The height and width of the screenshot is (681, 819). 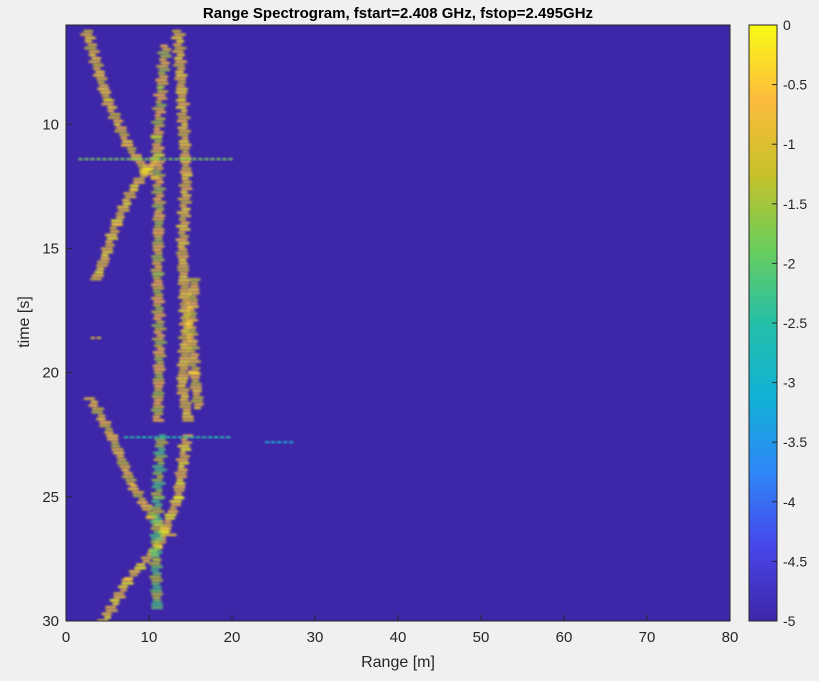 What do you see at coordinates (24, 322) in the screenshot?
I see `y-axis-label: time [s]` at bounding box center [24, 322].